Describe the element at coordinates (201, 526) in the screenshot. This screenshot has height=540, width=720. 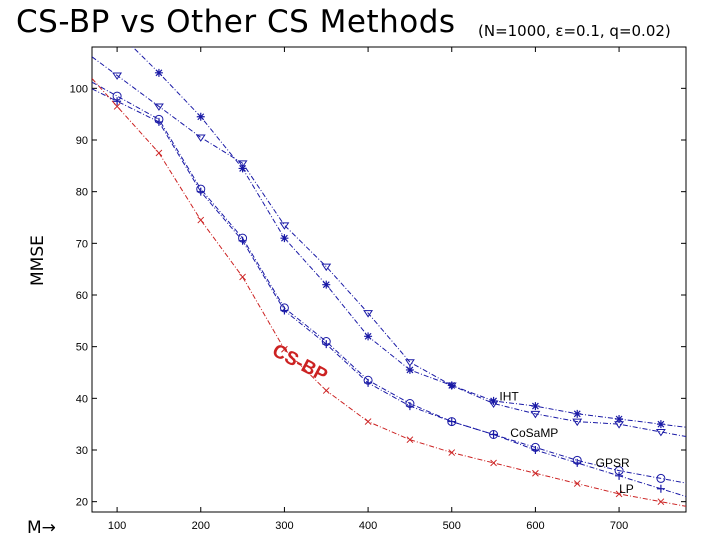
I see `x-tick-label: 200` at that location.